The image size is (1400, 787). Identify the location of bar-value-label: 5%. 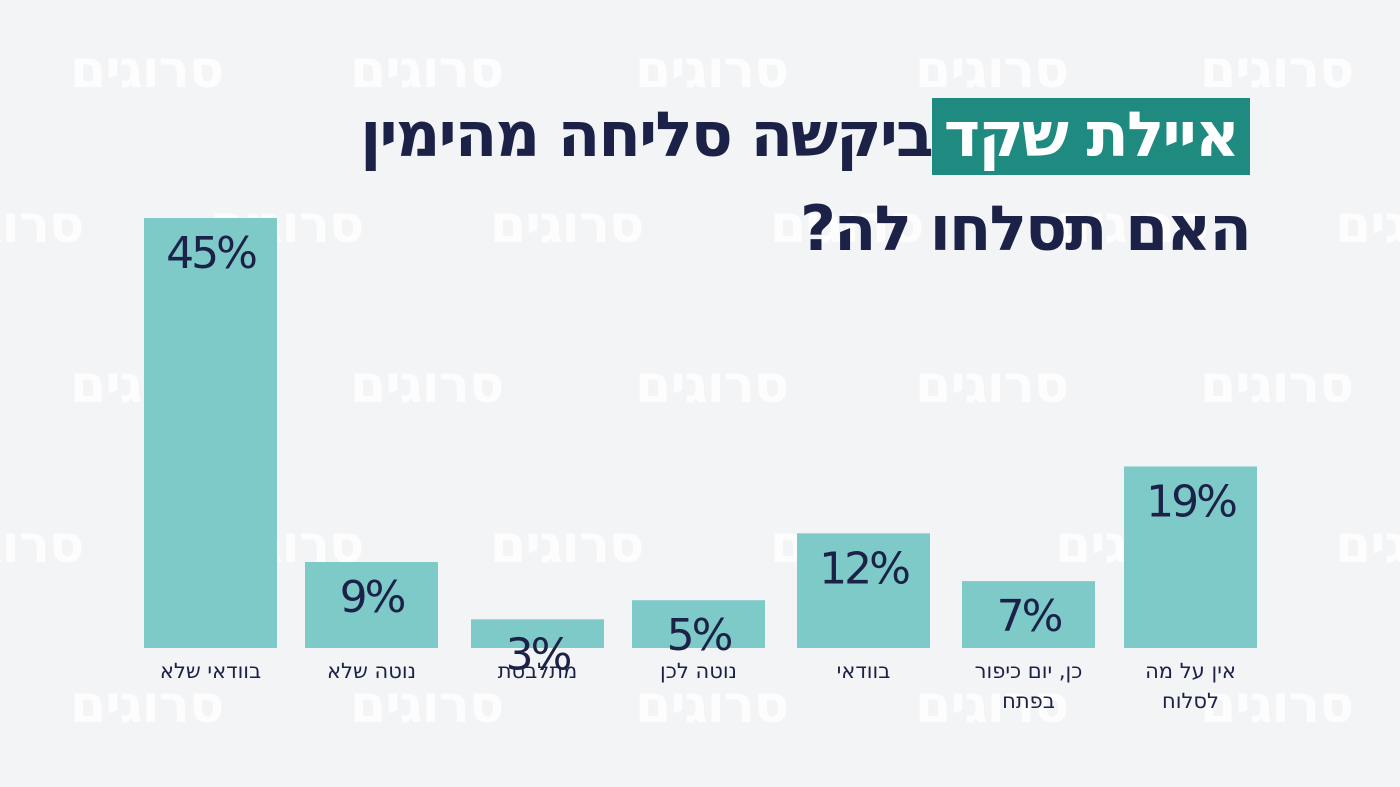
(699, 635).